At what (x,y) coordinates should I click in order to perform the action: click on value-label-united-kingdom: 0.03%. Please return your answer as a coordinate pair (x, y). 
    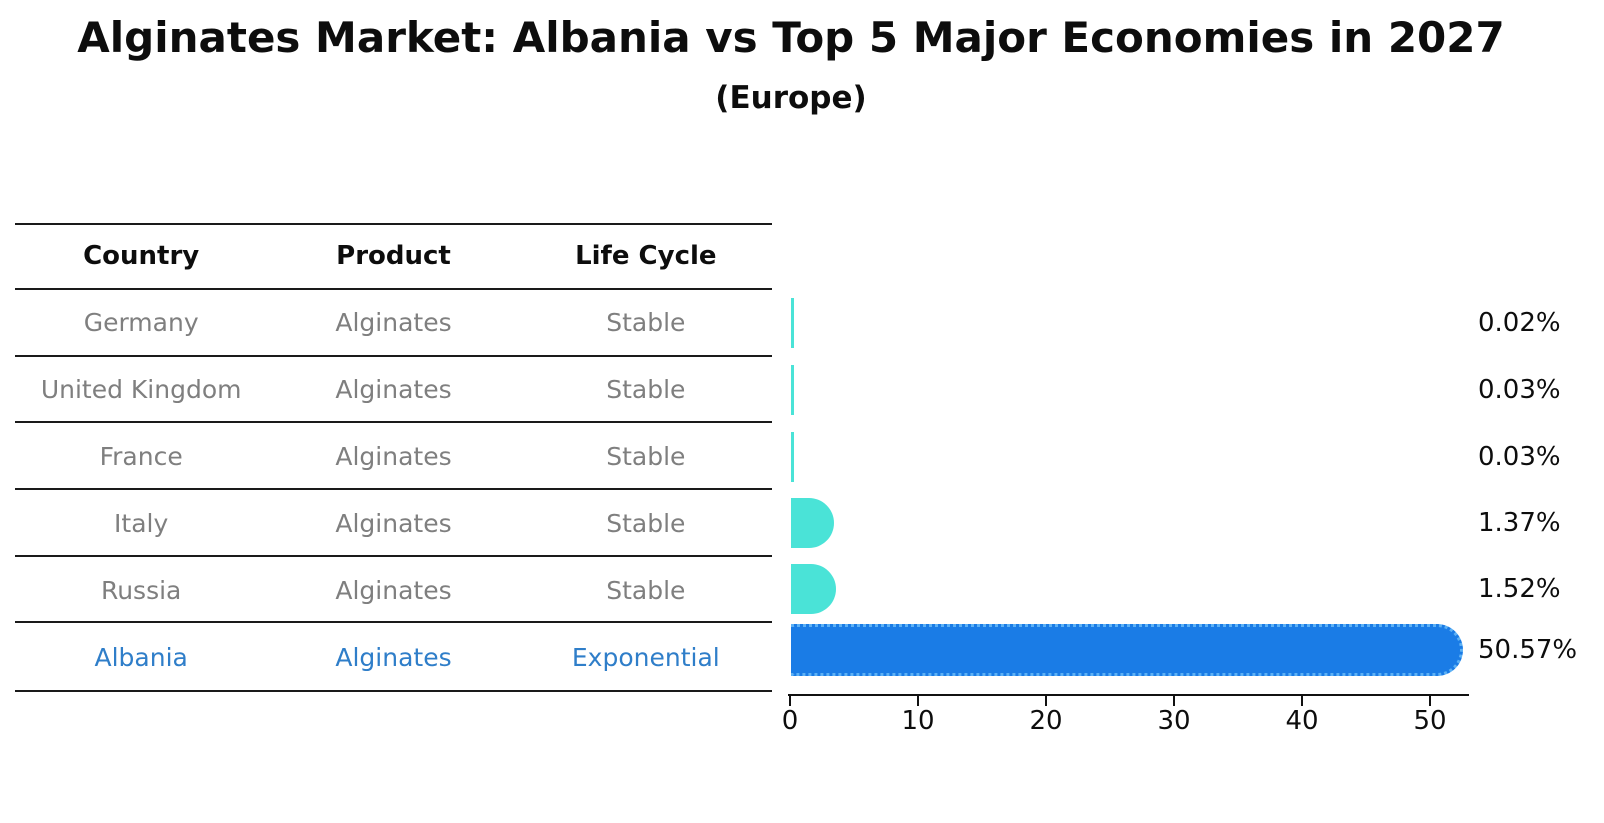
    Looking at the image, I should click on (1519, 390).